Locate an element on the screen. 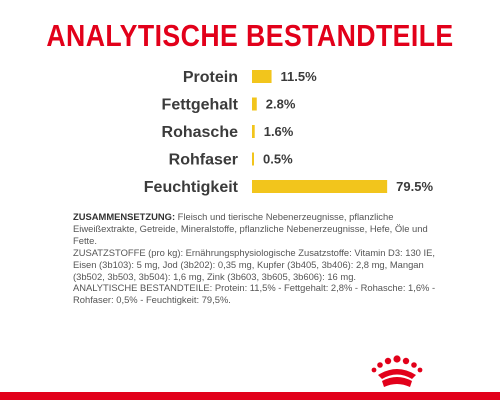  category-label: Feuchtigkeit is located at coordinates (191, 187).